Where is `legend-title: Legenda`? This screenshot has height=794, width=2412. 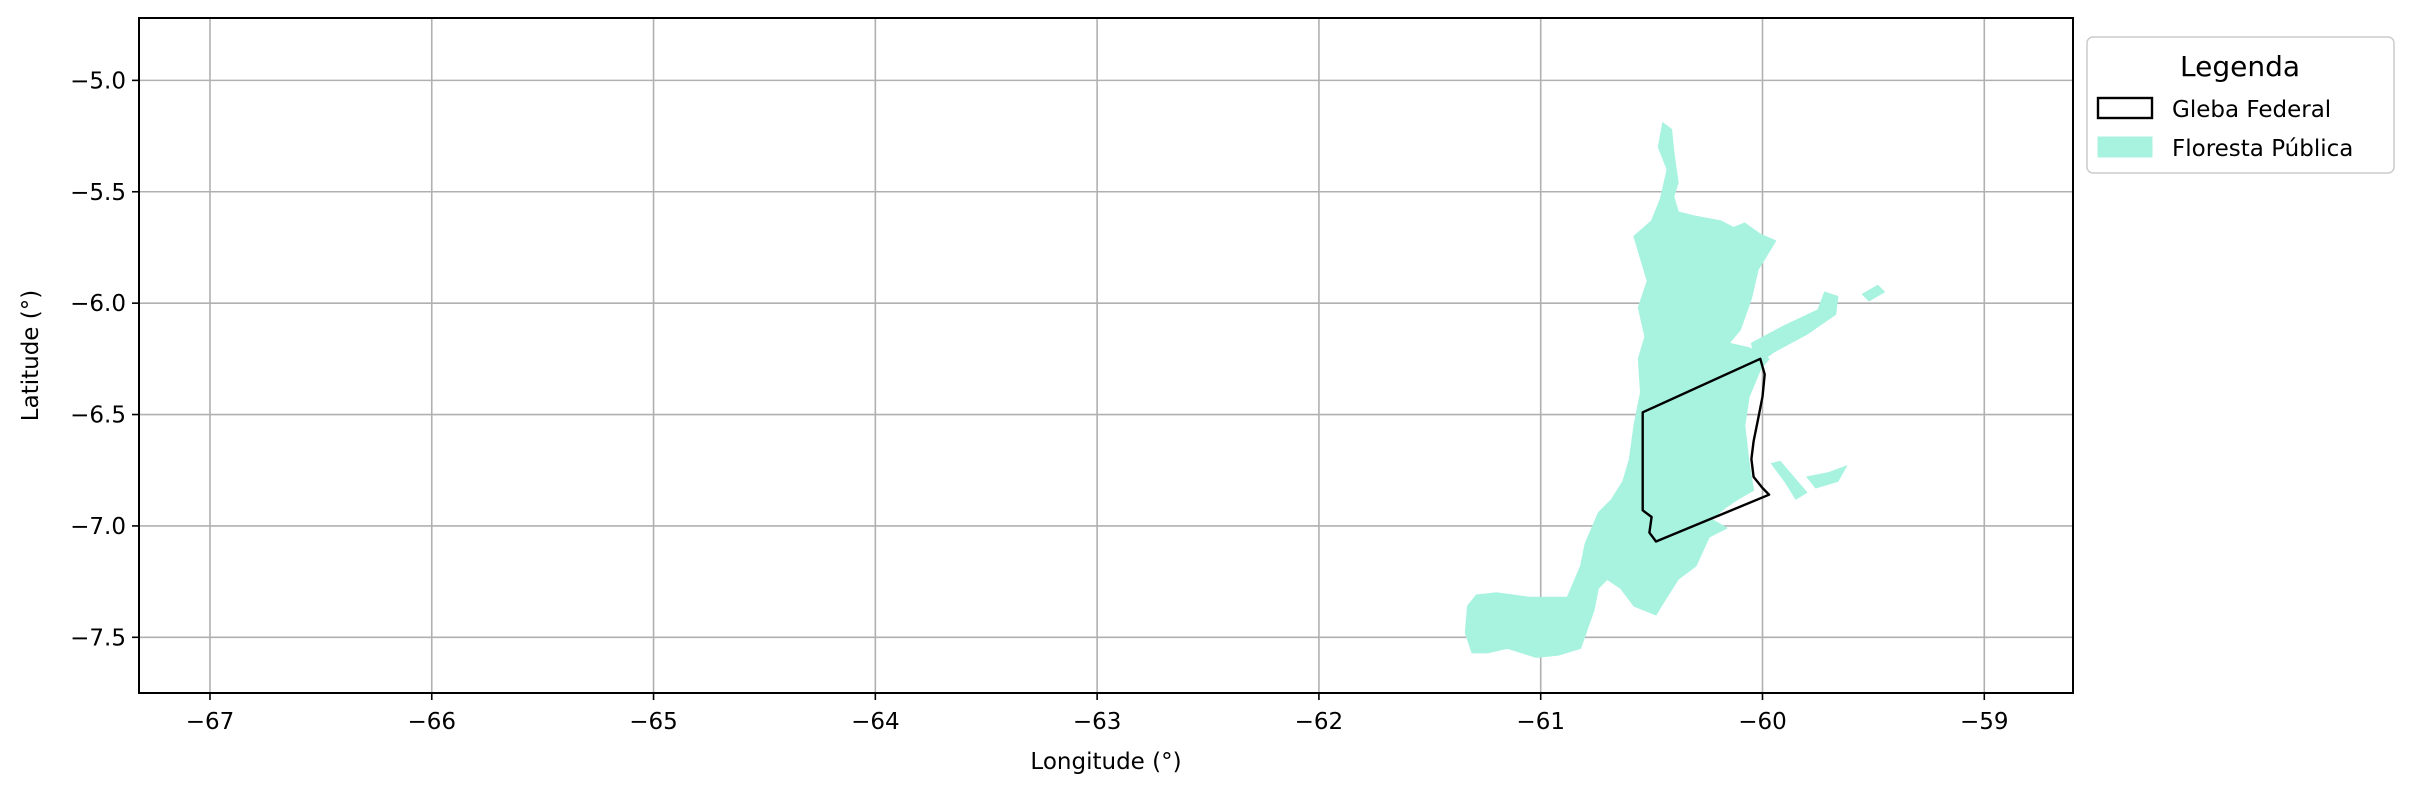 legend-title: Legenda is located at coordinates (2240, 66).